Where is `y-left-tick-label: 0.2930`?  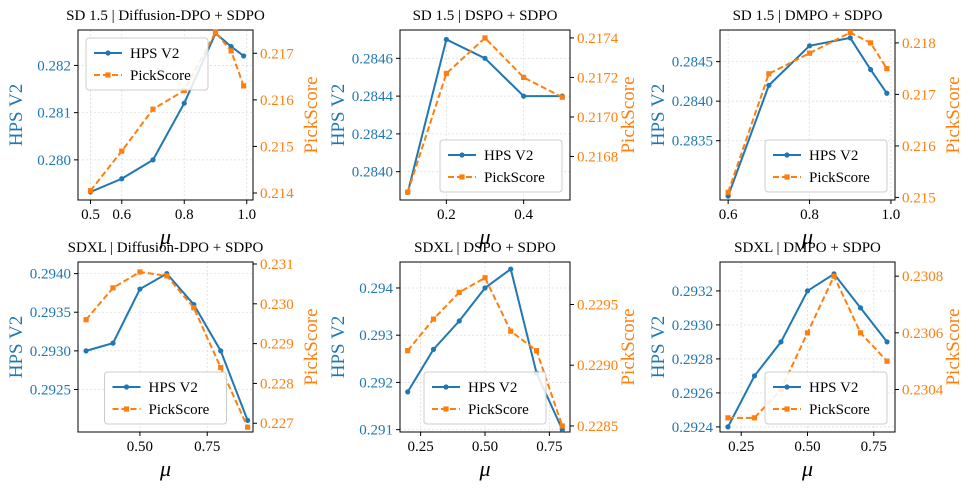 y-left-tick-label: 0.2930 is located at coordinates (50, 352).